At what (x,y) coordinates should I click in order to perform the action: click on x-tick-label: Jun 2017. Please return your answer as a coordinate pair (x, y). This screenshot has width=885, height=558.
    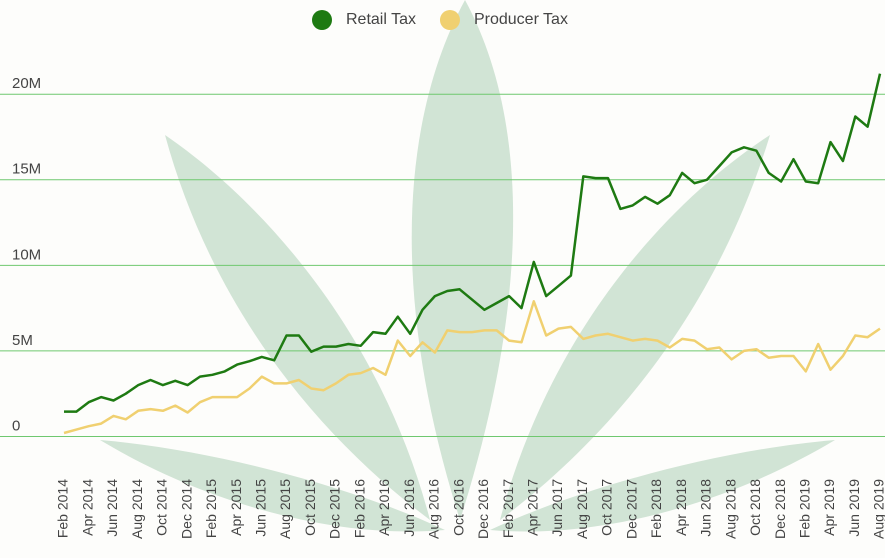
    Looking at the image, I should click on (557, 508).